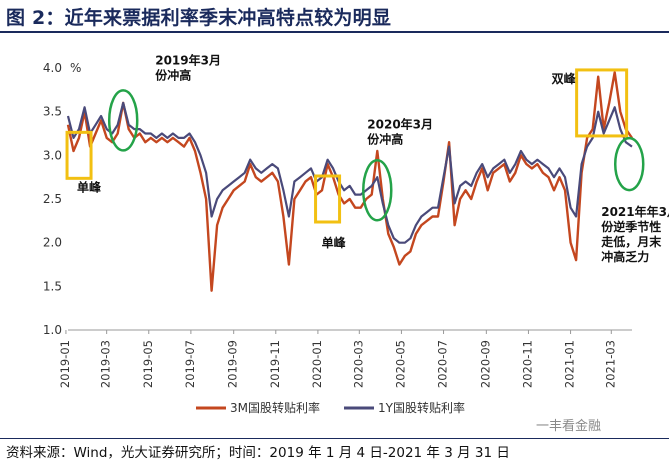 The width and height of the screenshot is (669, 463). What do you see at coordinates (75, 68) in the screenshot?
I see `y-unit-label: %` at bounding box center [75, 68].